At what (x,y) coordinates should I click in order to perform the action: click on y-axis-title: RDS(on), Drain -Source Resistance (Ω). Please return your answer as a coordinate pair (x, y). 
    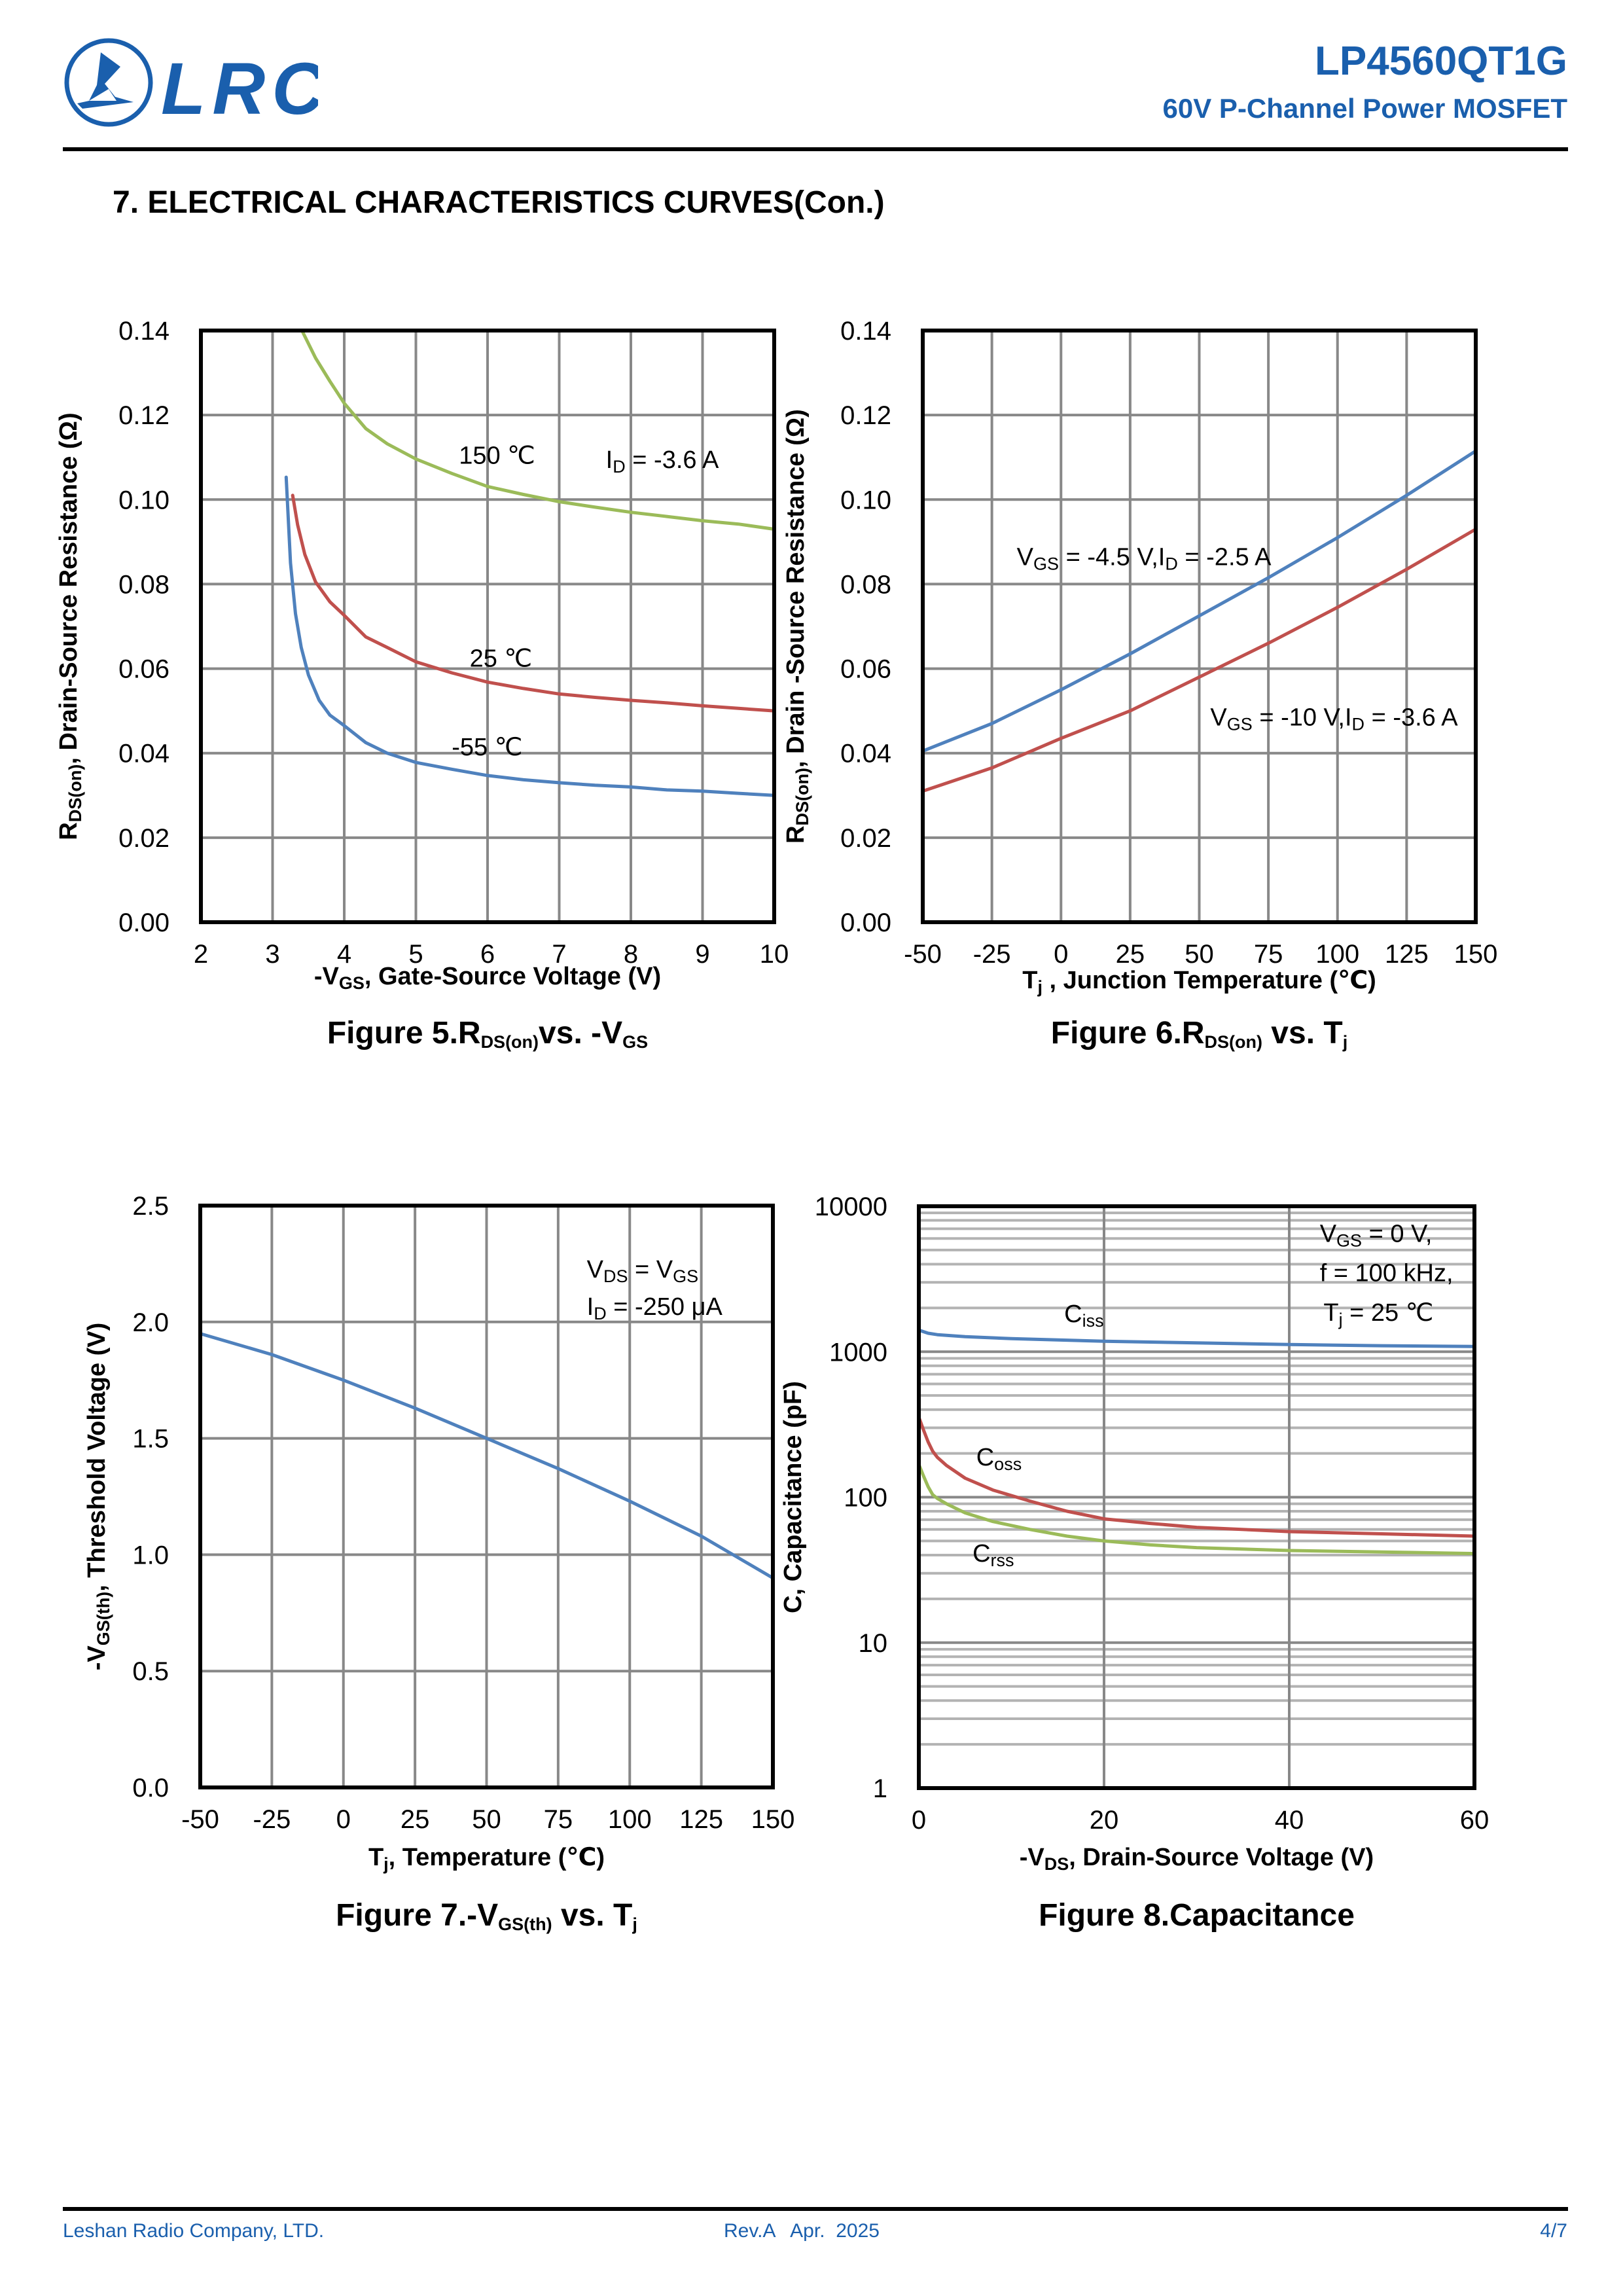
    Looking at the image, I should click on (797, 626).